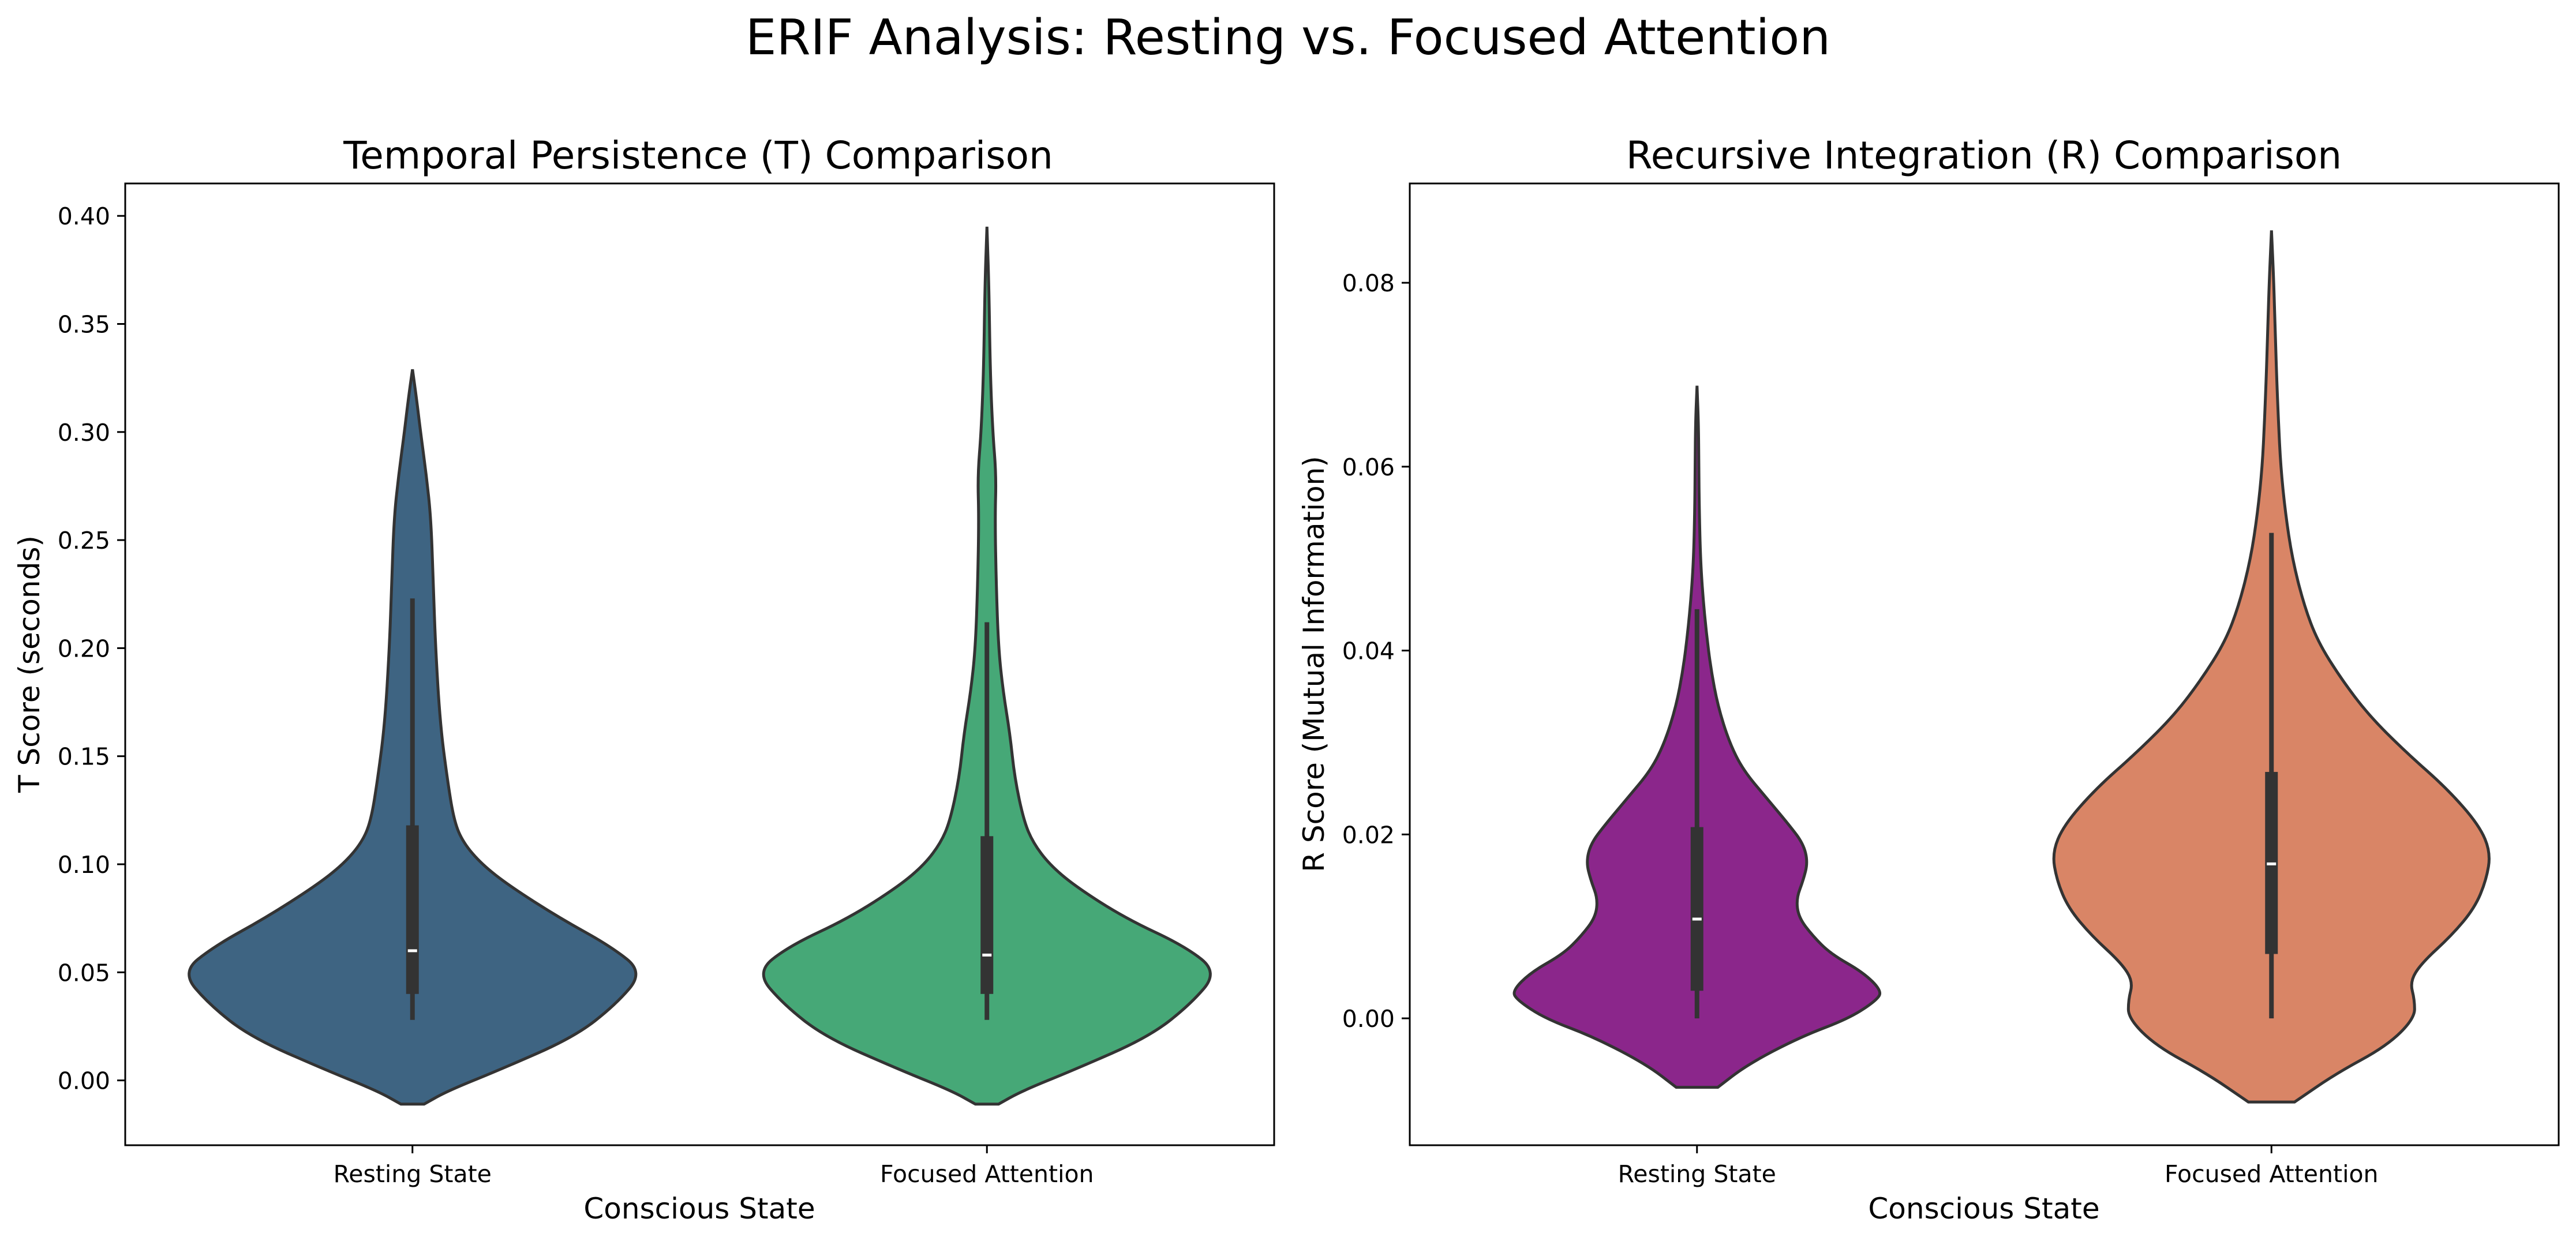 This screenshot has width=2576, height=1241. I want to click on panel-temporal-y-tick-label: 0.00, so click(84, 1081).